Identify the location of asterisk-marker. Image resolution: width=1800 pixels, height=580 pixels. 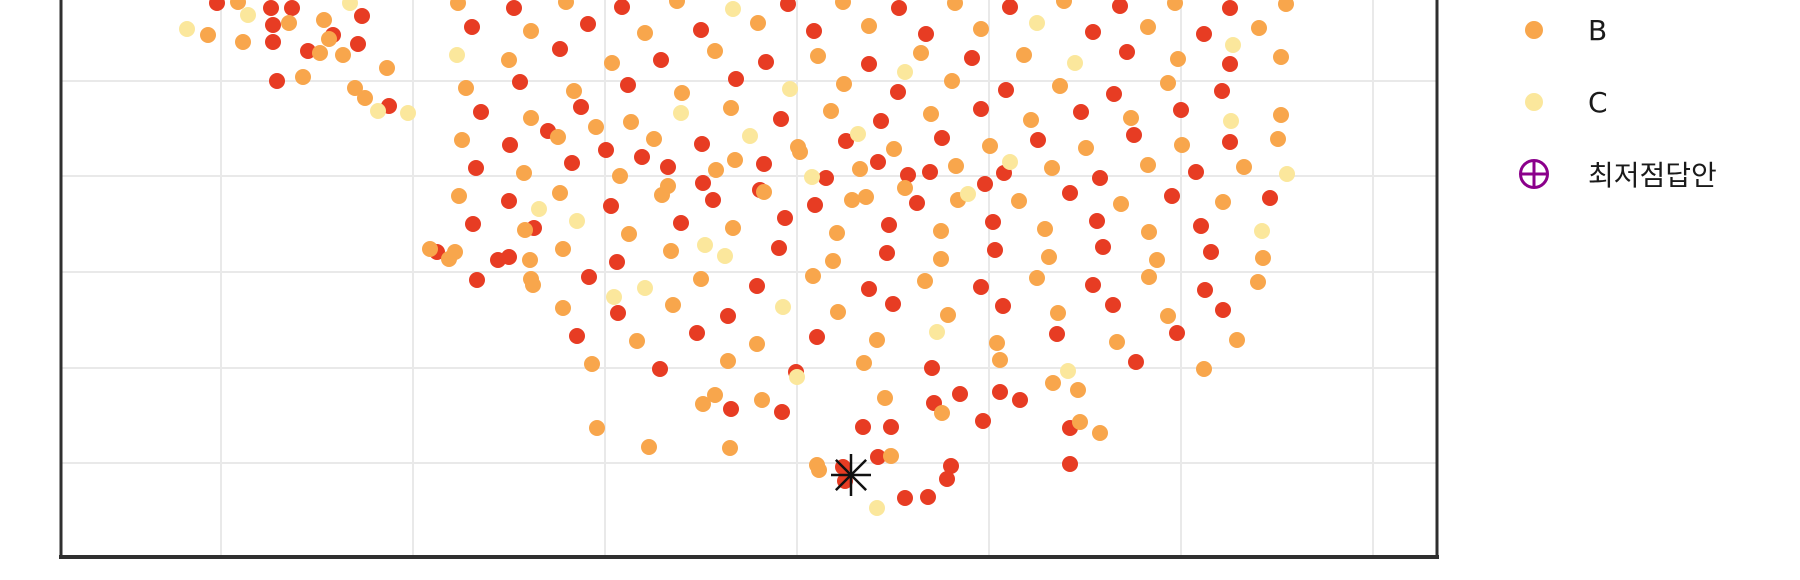
(851, 475).